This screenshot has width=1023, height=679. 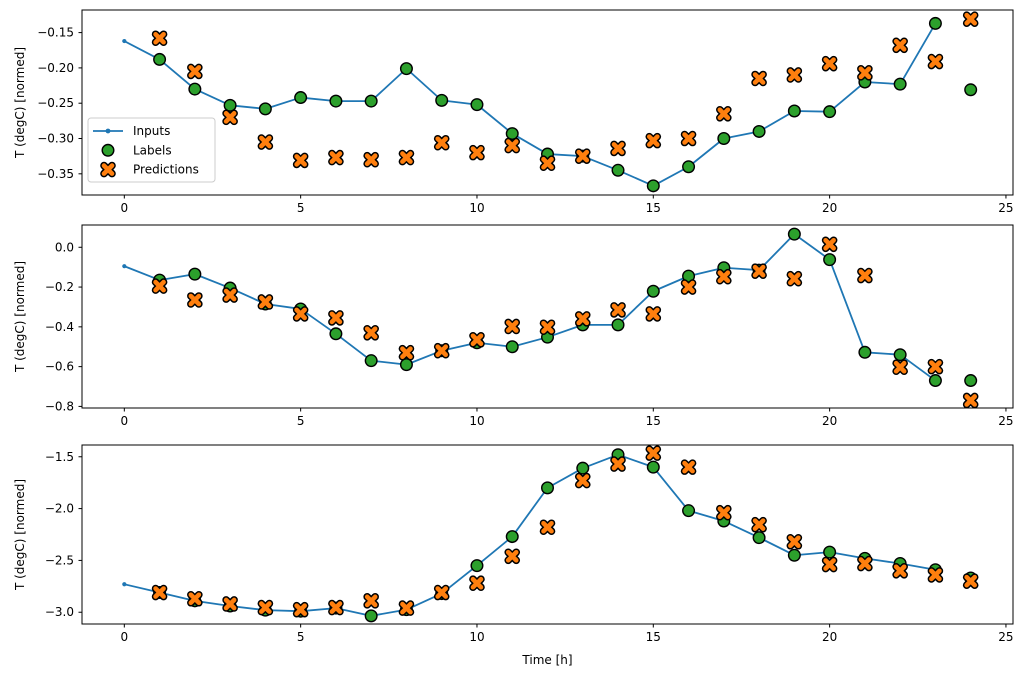 I want to click on legend-x-icon, so click(x=108, y=169).